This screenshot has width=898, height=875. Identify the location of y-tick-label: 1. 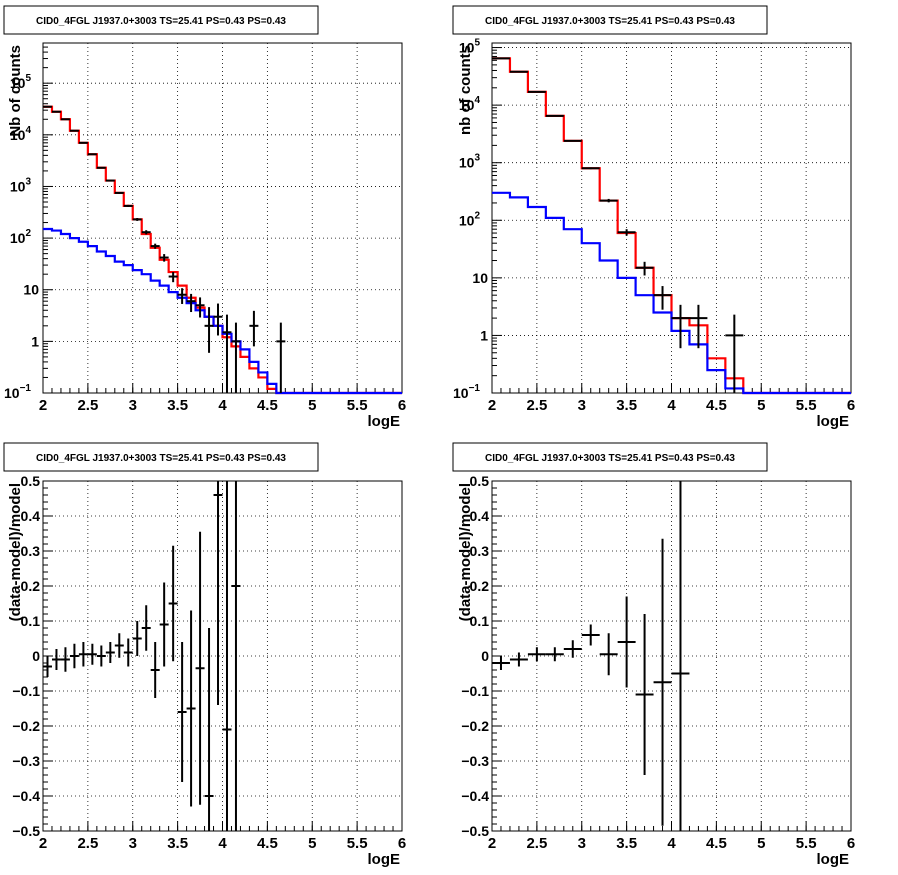
(35, 341).